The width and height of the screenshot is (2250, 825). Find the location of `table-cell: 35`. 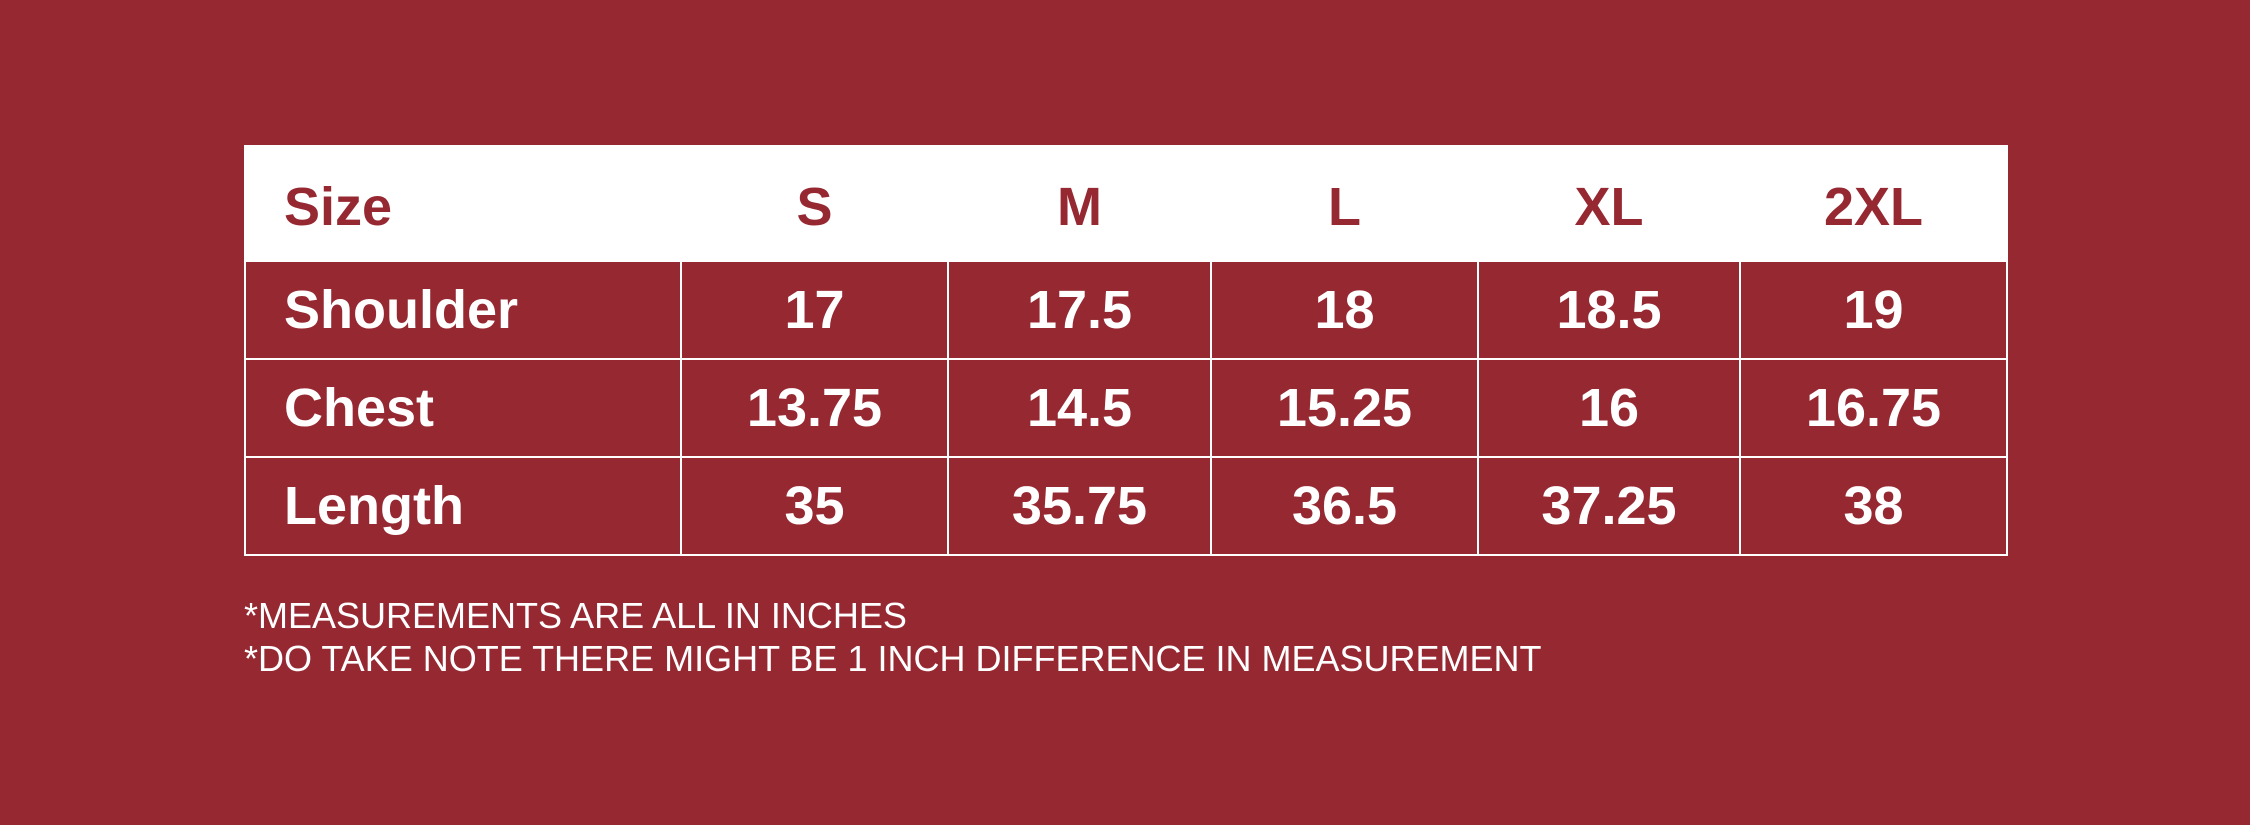

table-cell: 35 is located at coordinates (814, 506).